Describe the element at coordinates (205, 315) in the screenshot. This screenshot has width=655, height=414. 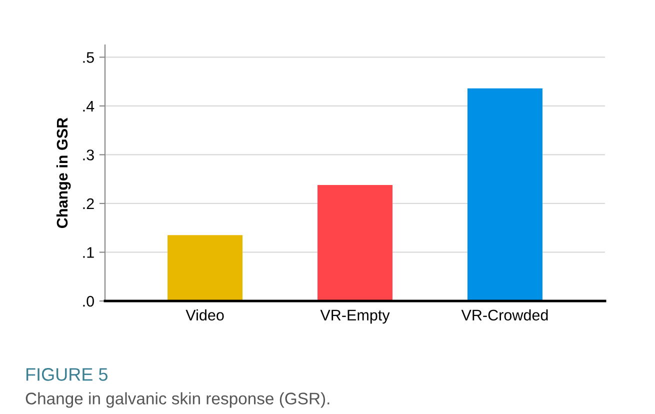
I see `x-tick-label: Video` at that location.